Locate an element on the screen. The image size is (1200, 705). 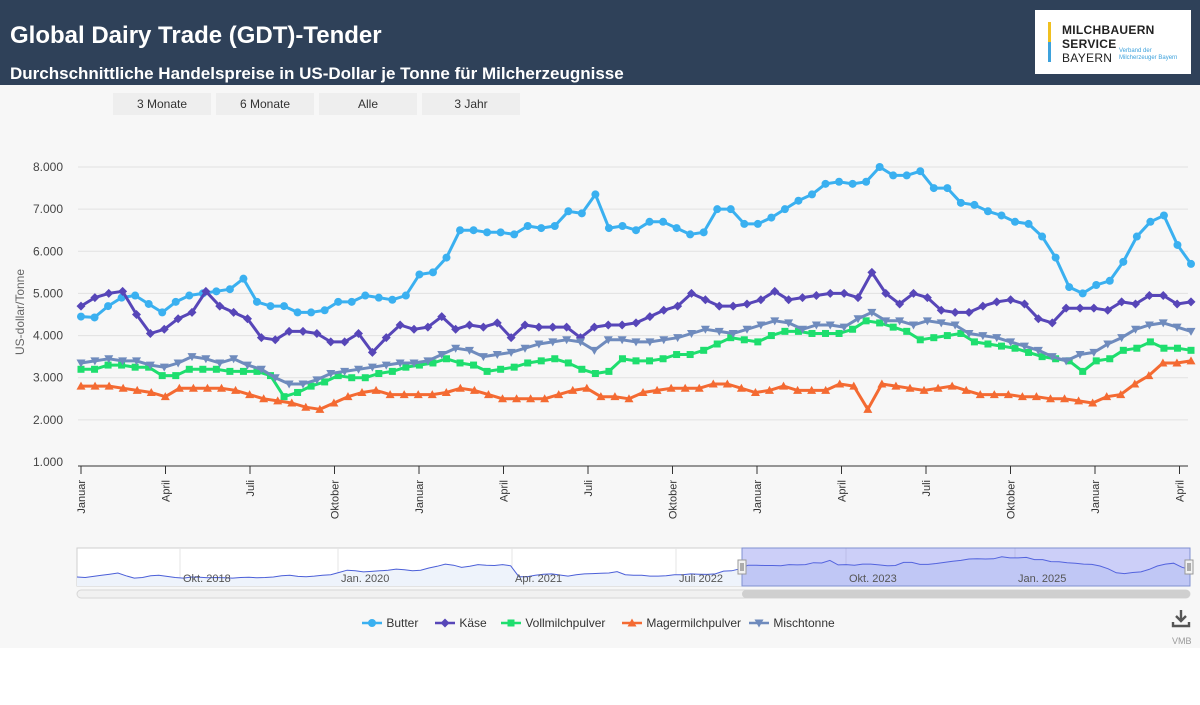
scrollbar-thumb is located at coordinates (966, 594).